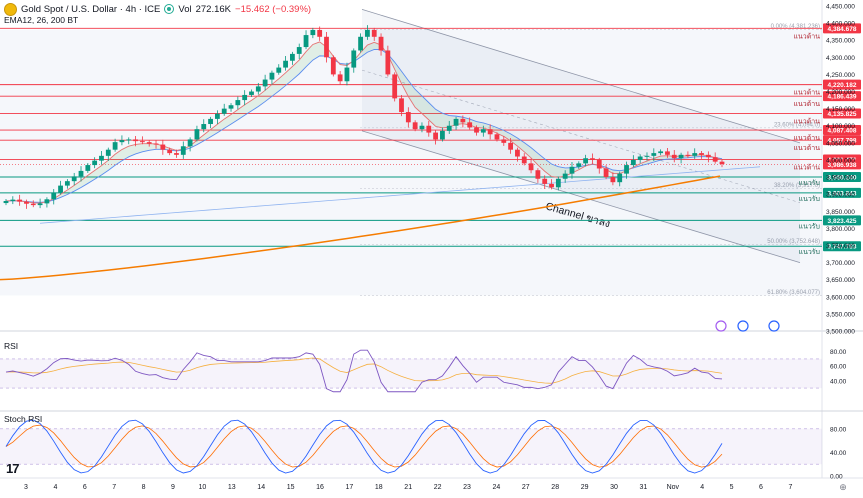 The height and width of the screenshot is (498, 863). I want to click on channel-mid-line, so click(581, 136).